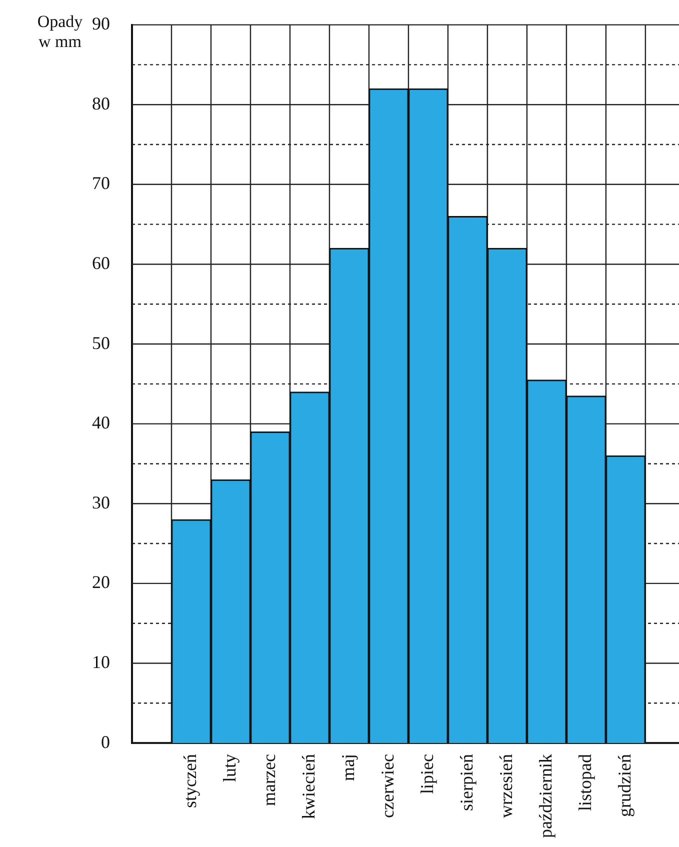  I want to click on y-tick-label: 0, so click(105, 742).